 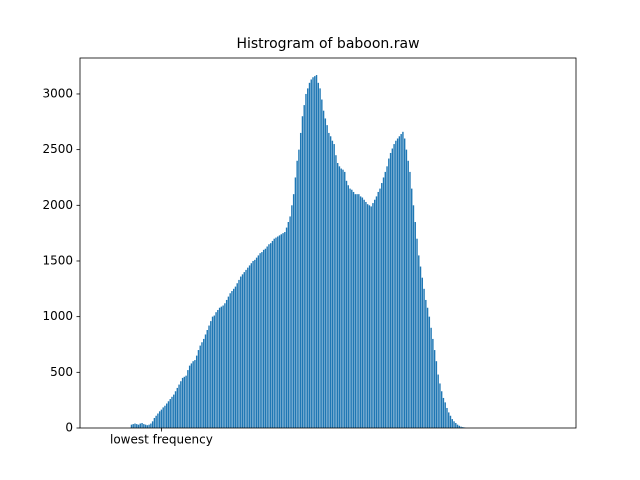 What do you see at coordinates (57, 205) in the screenshot?
I see `y-tick-label: 2000` at bounding box center [57, 205].